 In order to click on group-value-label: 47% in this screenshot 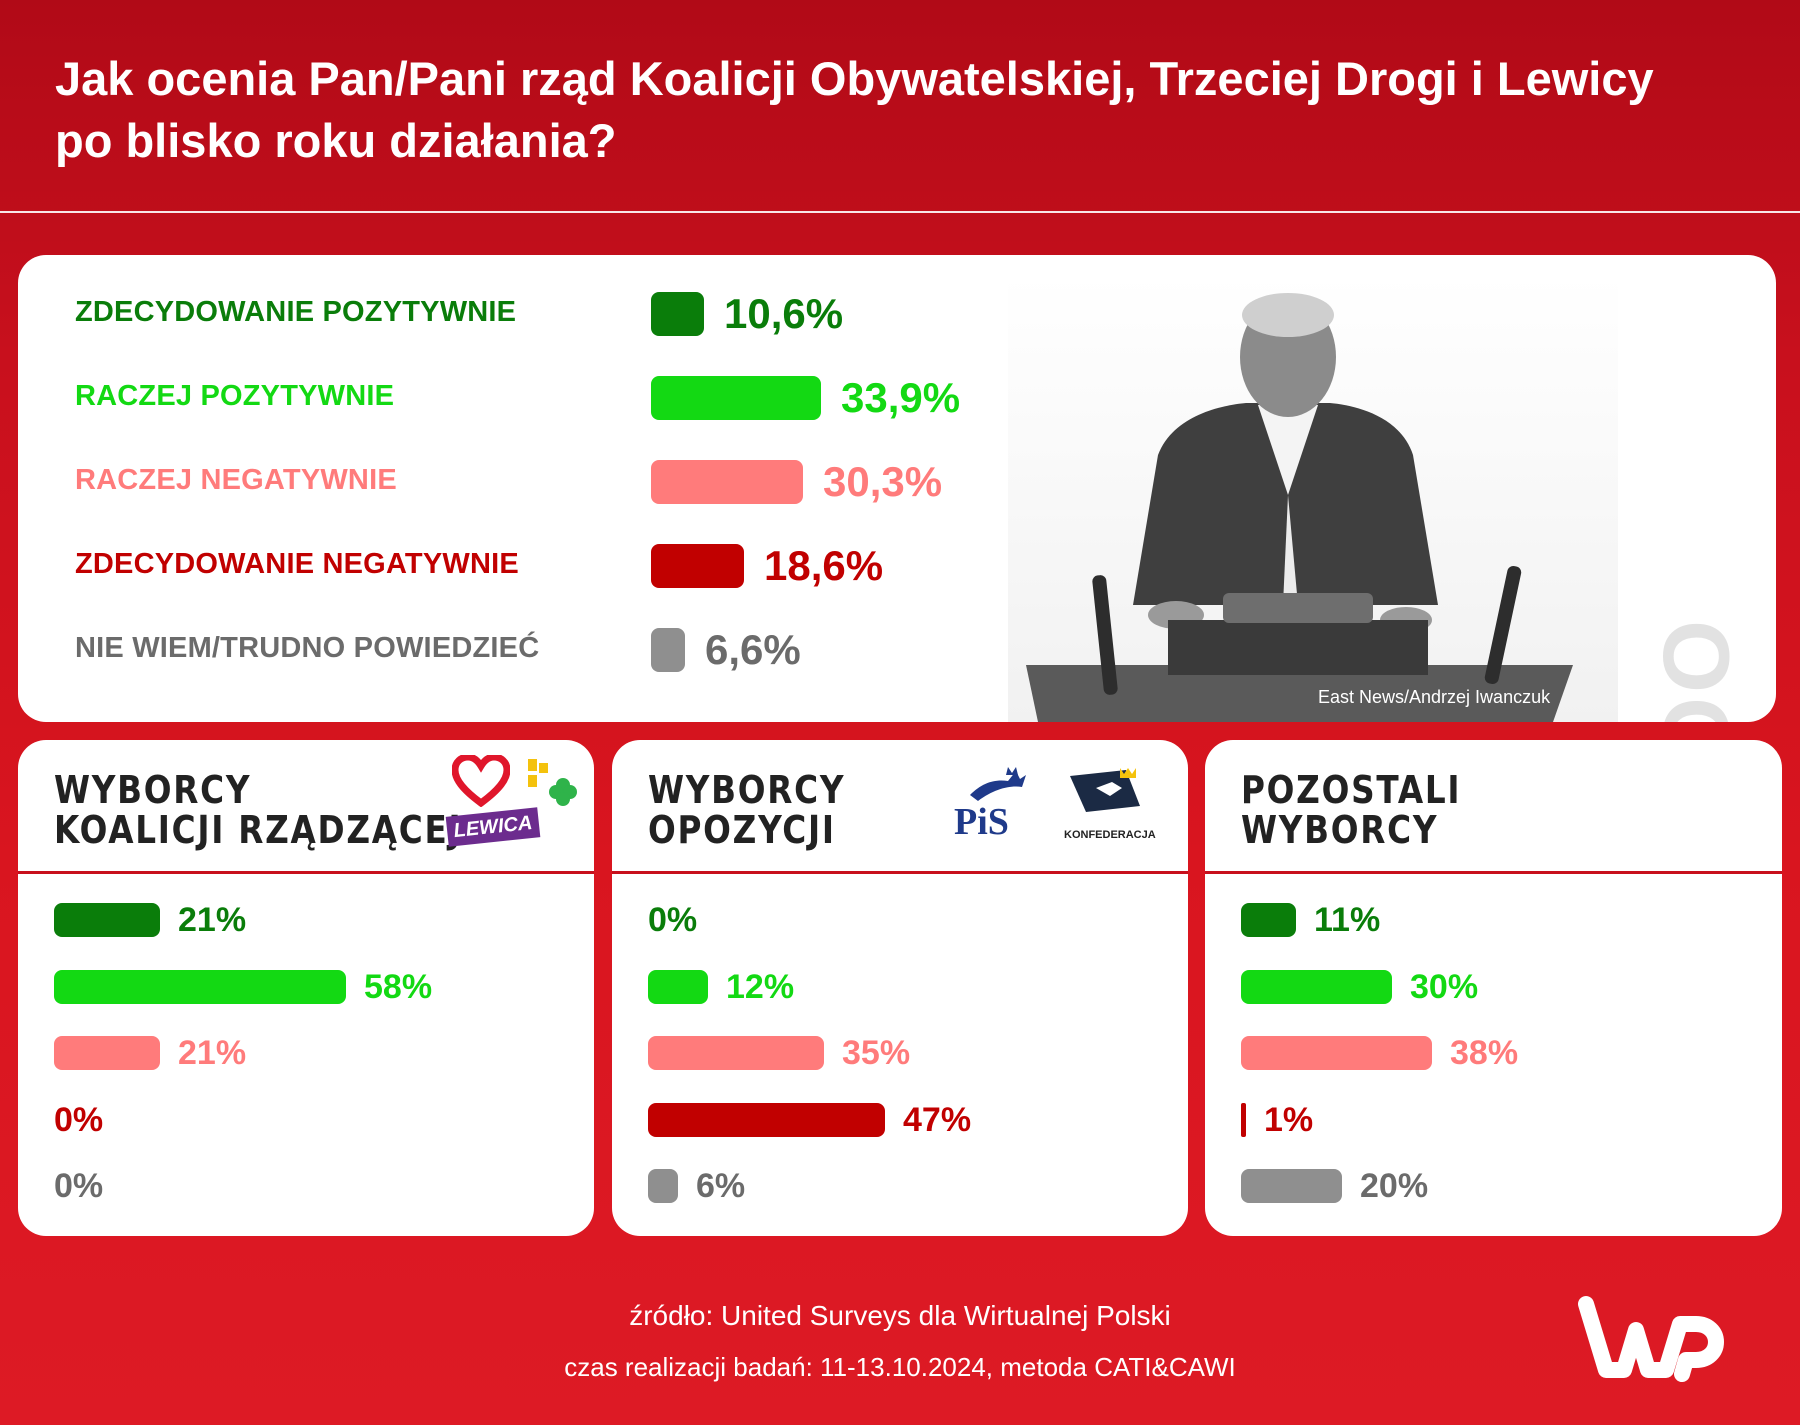, I will do `click(937, 1120)`.